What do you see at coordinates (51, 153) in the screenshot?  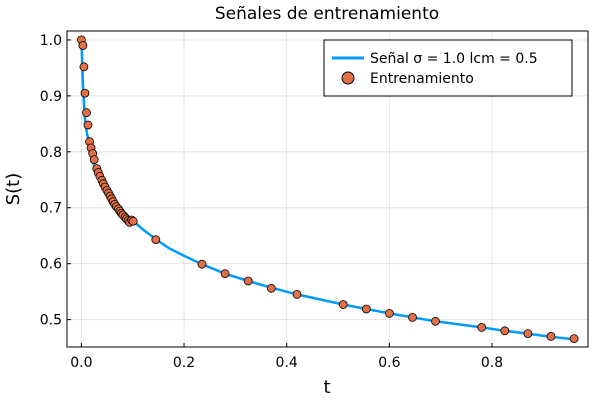 I see `y-tick-label: 0.8` at bounding box center [51, 153].